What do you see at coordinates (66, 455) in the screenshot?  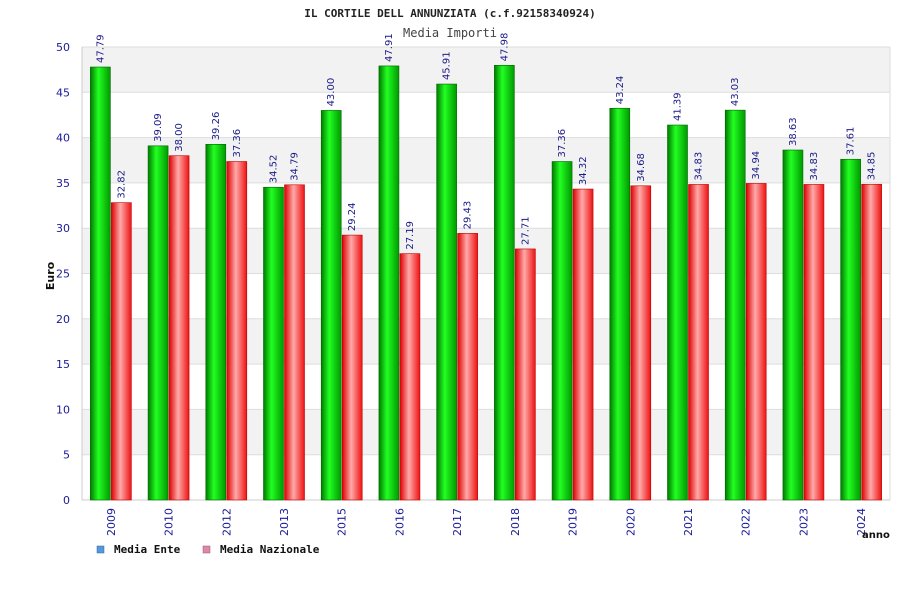 I see `y-tick-label: 5` at bounding box center [66, 455].